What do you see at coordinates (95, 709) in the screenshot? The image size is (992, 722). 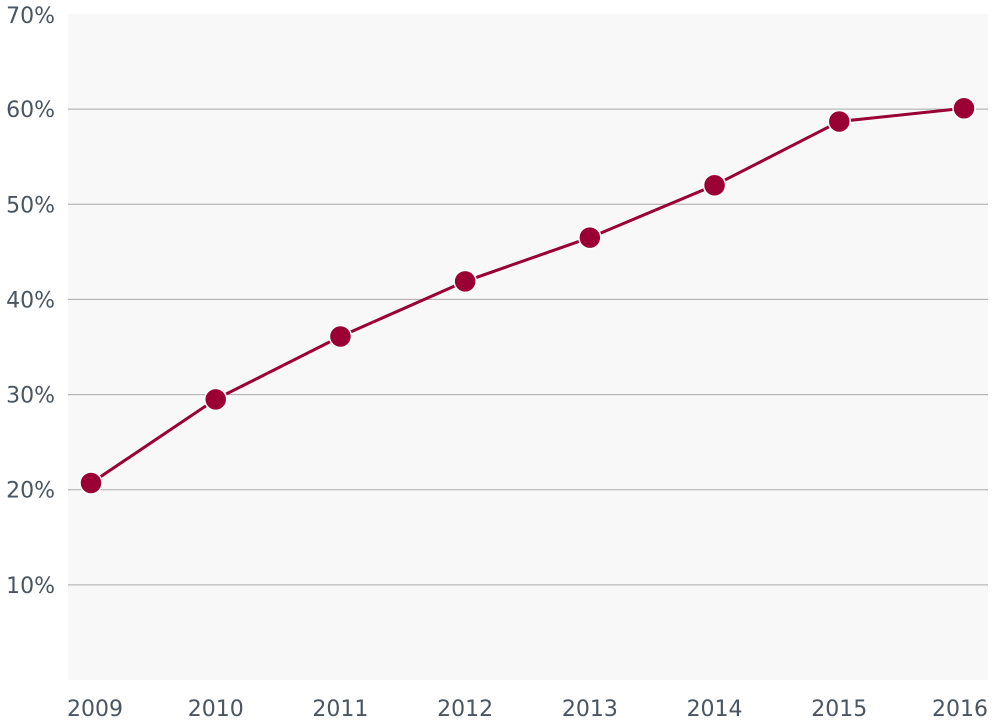 I see `x-tick-label: 2009` at bounding box center [95, 709].